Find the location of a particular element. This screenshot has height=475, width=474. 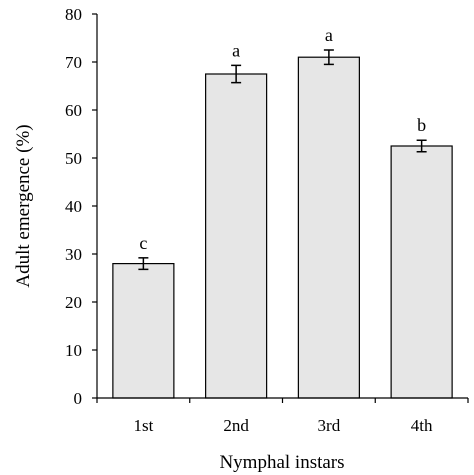

x-axis-ticks: 1st 2nd 3rd 4th is located at coordinates (282, 416).